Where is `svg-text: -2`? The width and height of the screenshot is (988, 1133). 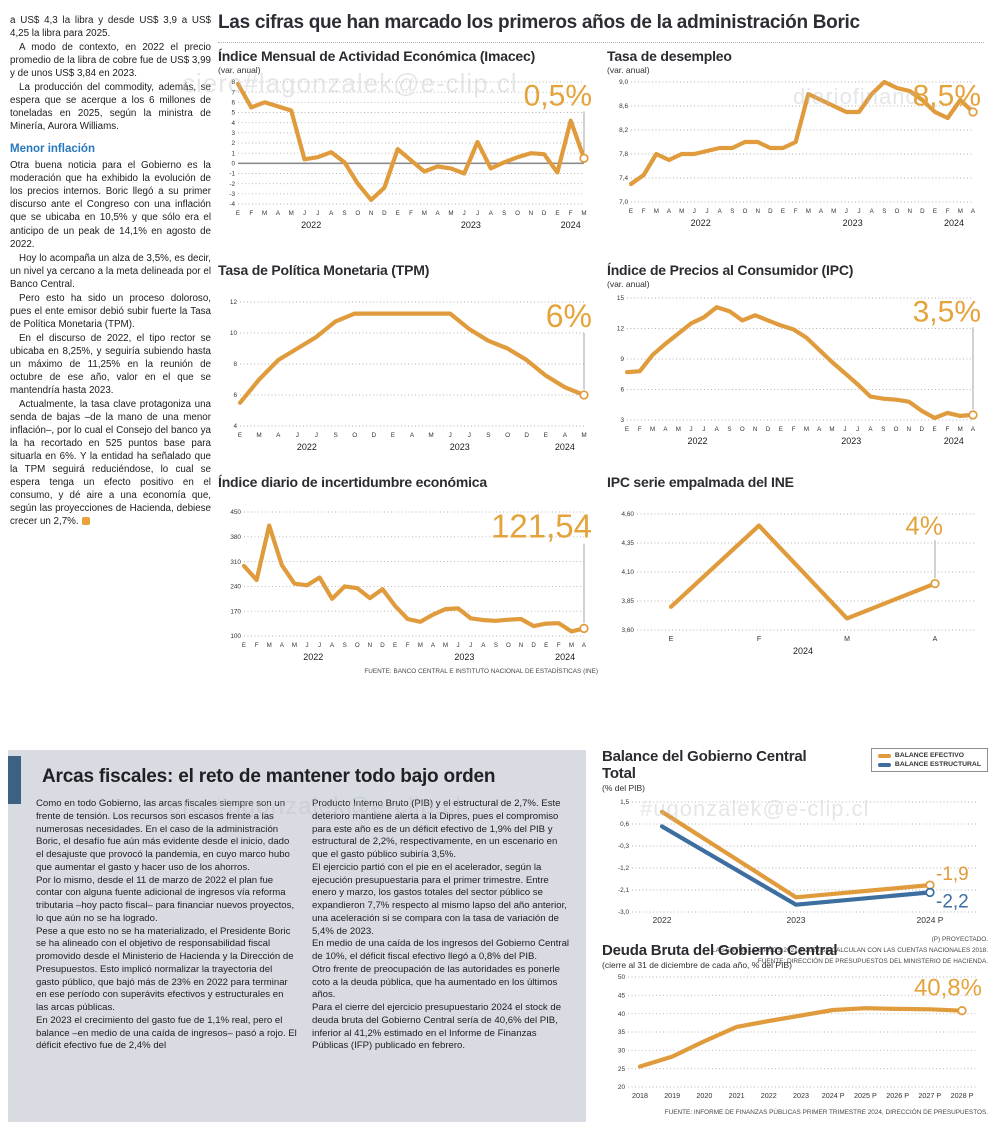
svg-text: -2 is located at coordinates (232, 184).